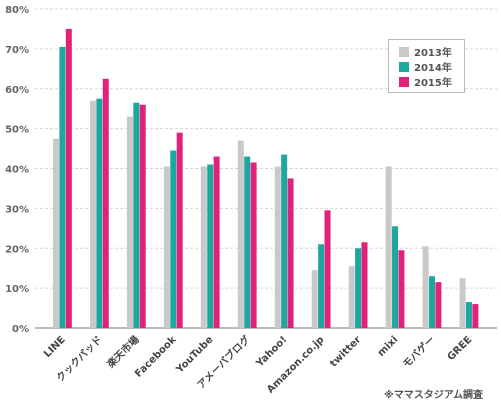  Describe the element at coordinates (20, 329) in the screenshot. I see `y-tick-label: 0%` at that location.